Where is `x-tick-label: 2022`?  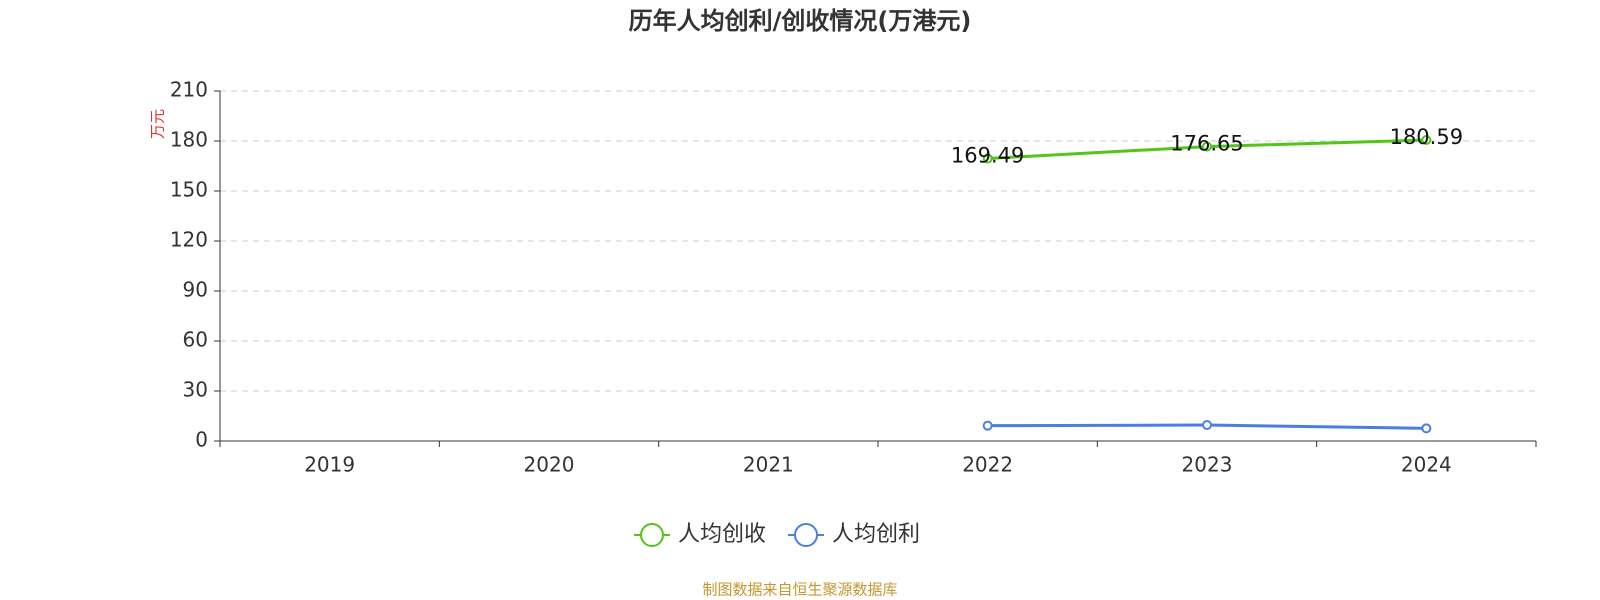
x-tick-label: 2022 is located at coordinates (987, 465).